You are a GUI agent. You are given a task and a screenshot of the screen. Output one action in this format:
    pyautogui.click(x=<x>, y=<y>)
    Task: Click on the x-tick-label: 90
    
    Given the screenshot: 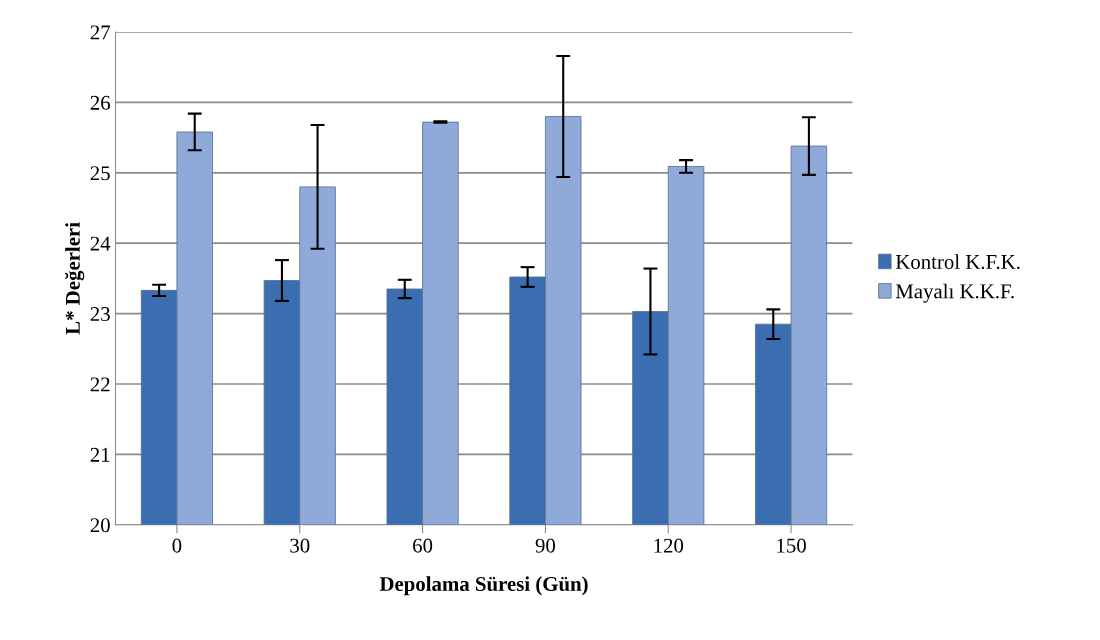 What is the action you would take?
    pyautogui.click(x=545, y=545)
    